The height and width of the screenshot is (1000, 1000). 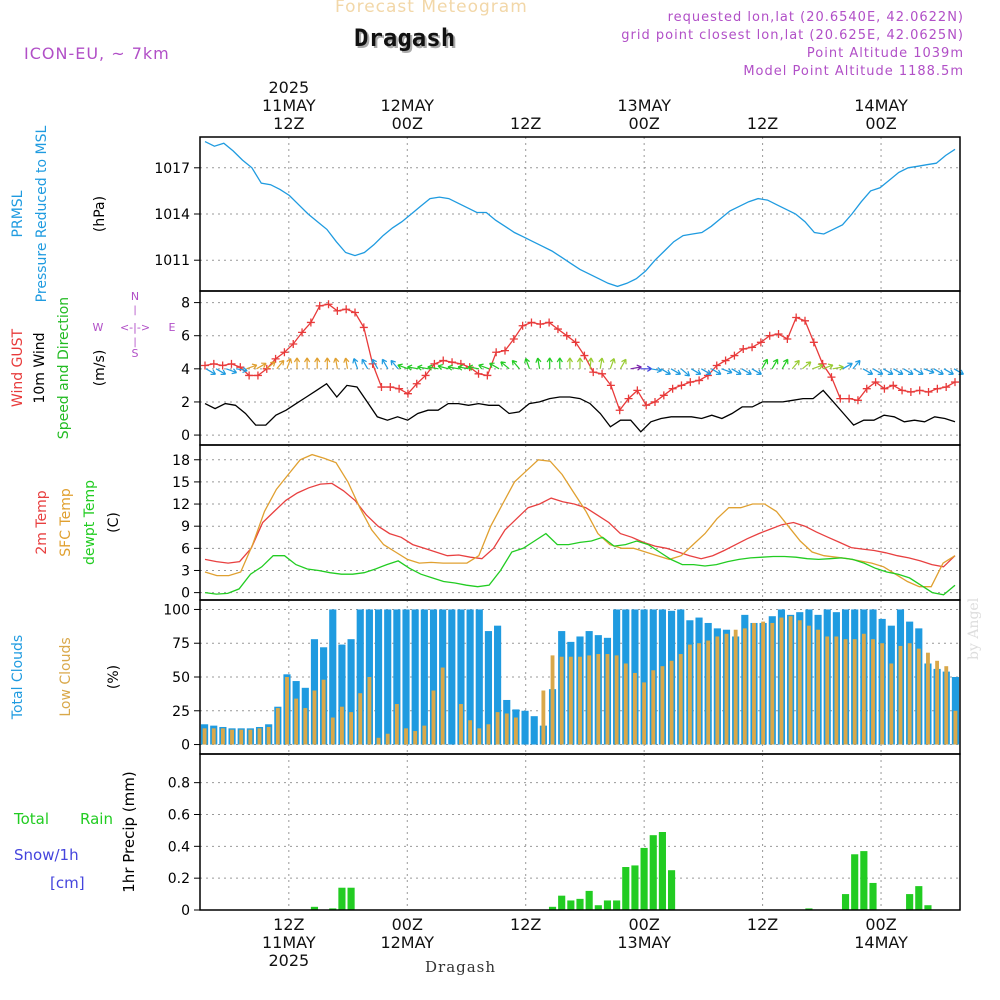 I want to click on wind-ytick-label: 6, so click(x=185, y=337).